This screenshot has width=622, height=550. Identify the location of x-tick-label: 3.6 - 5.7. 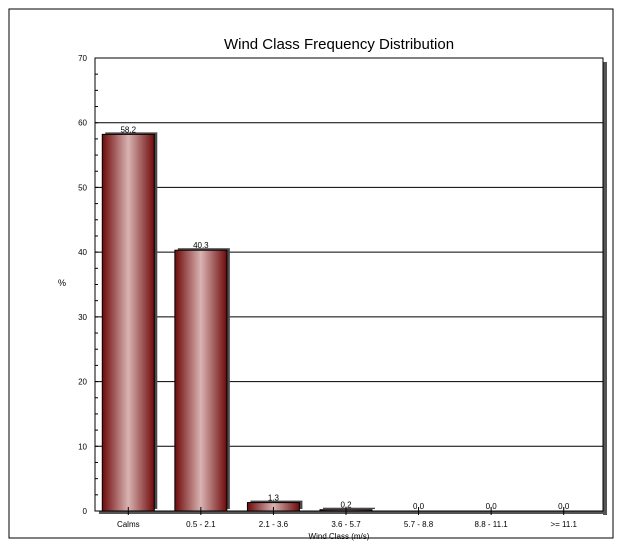
(346, 524).